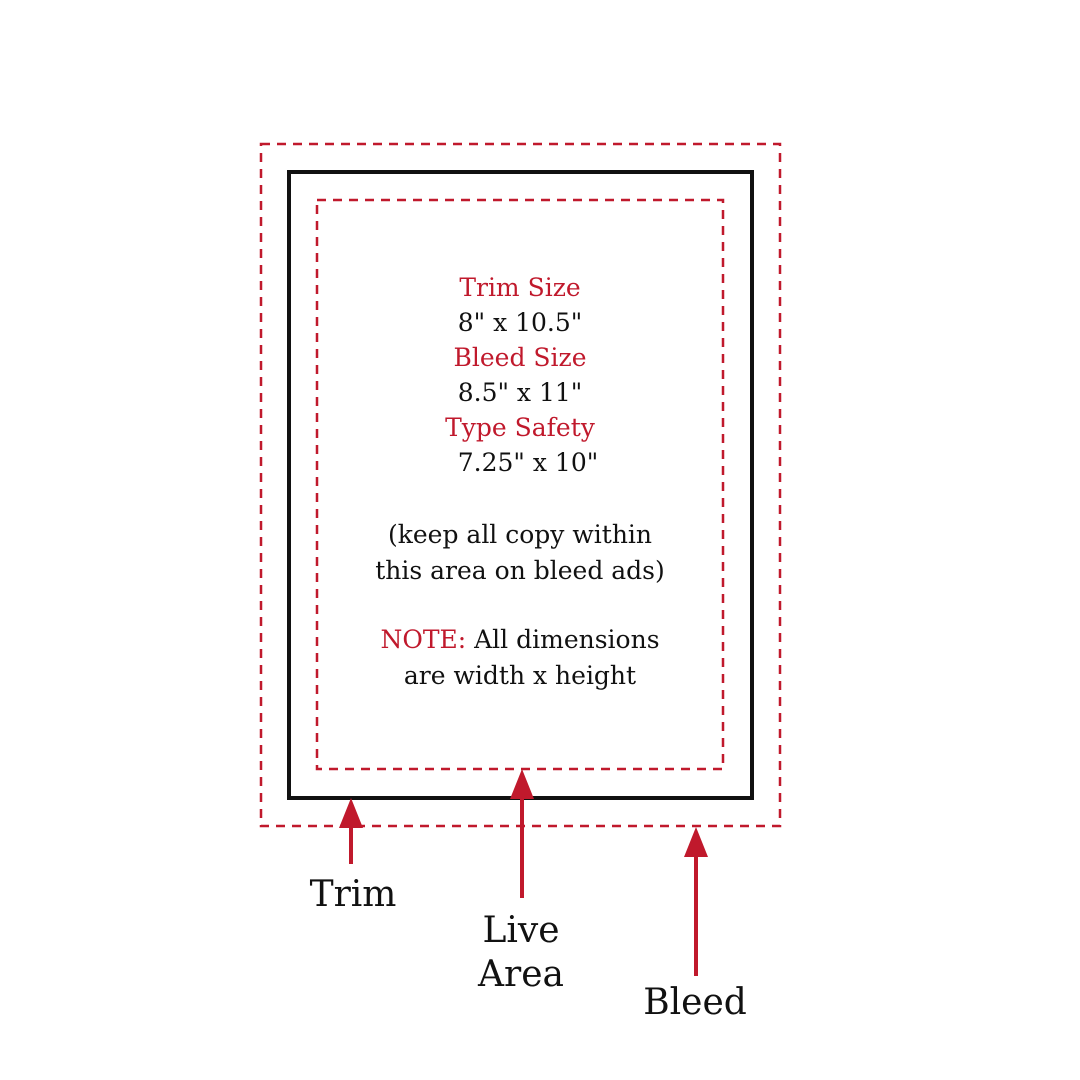  What do you see at coordinates (520, 287) in the screenshot?
I see `trim-size-label: Trim Size` at bounding box center [520, 287].